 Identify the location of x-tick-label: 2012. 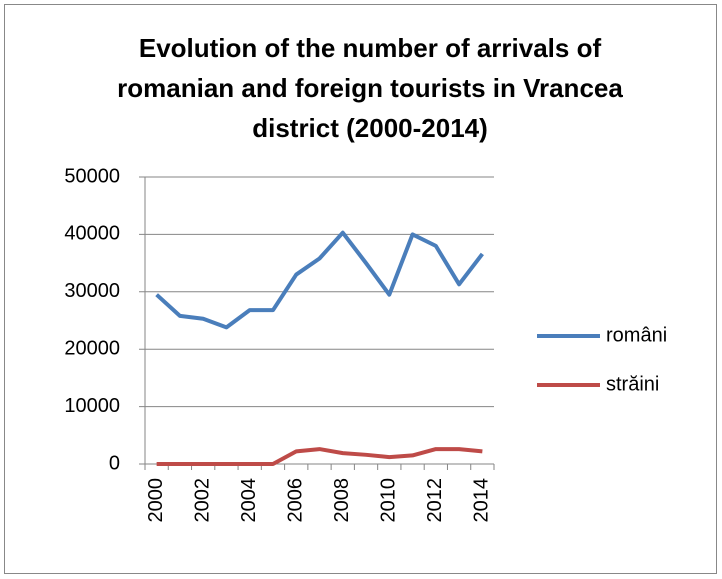
(435, 500).